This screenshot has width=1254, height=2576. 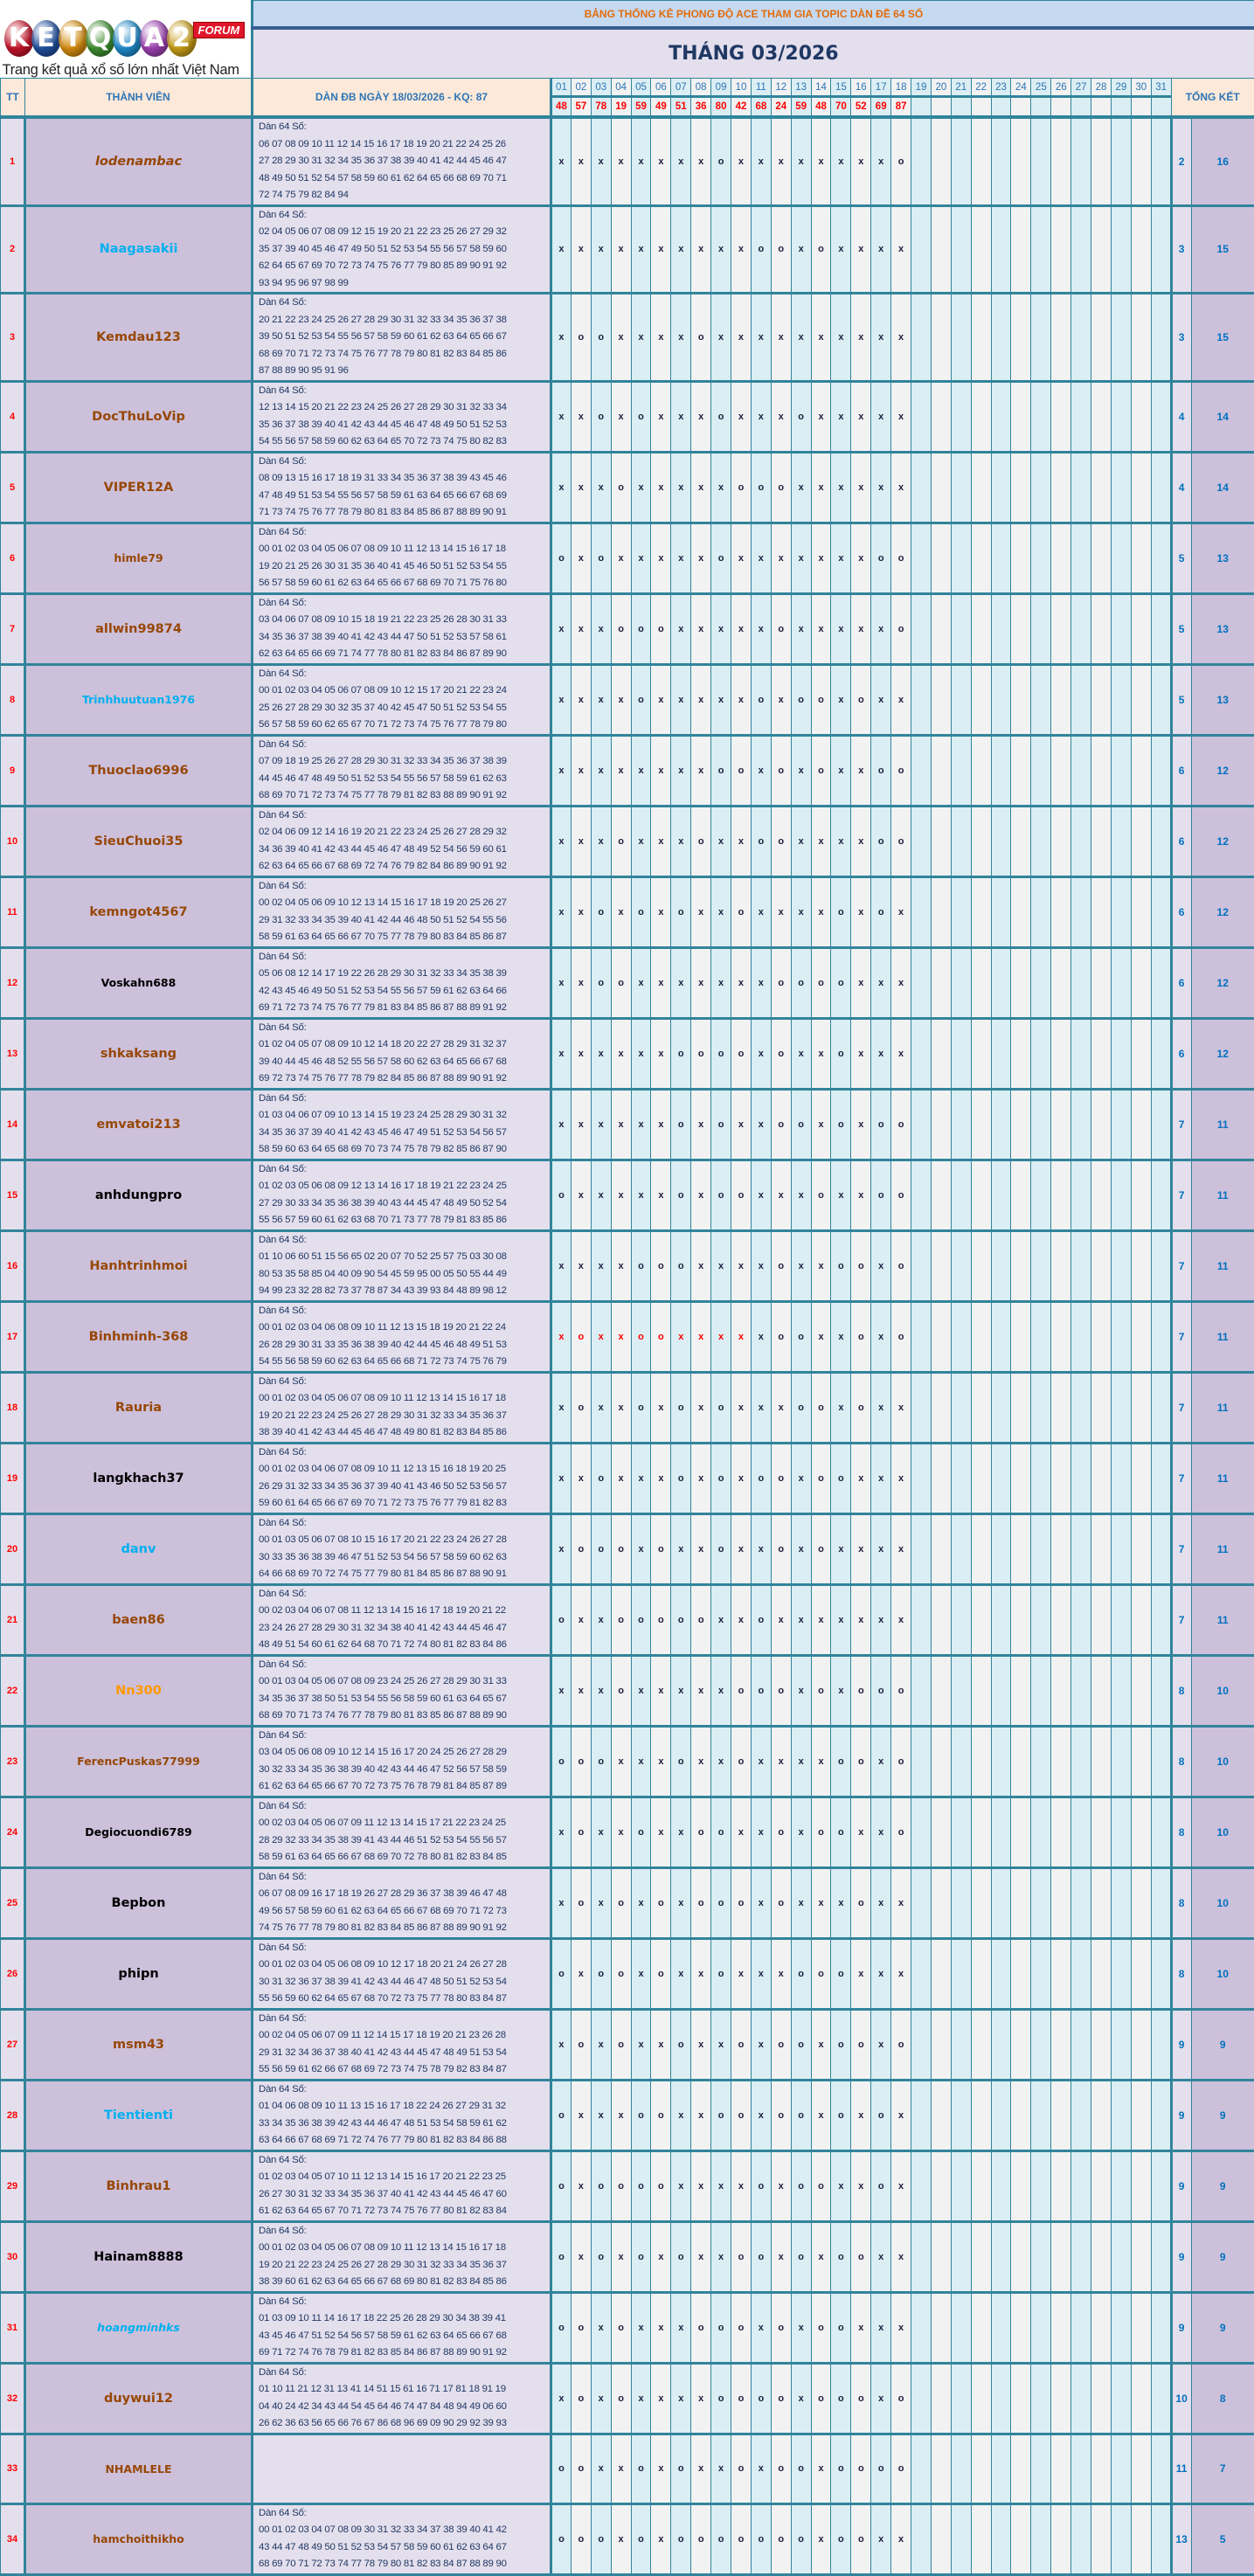 What do you see at coordinates (13, 249) in the screenshot?
I see `row-number: 2` at bounding box center [13, 249].